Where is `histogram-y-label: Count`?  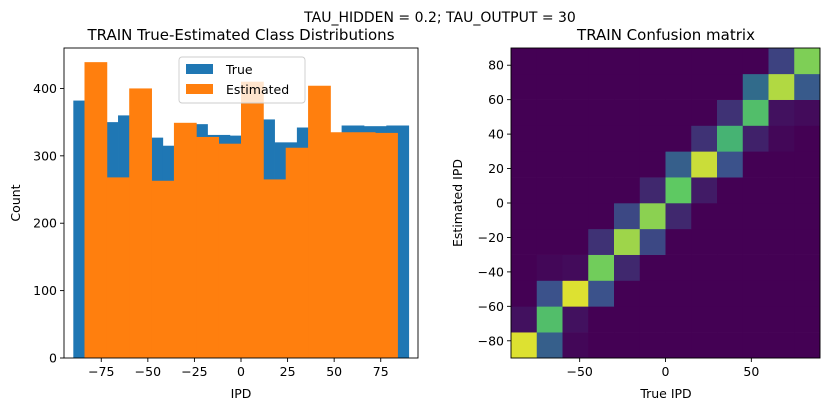
histogram-y-label: Count is located at coordinates (15, 202).